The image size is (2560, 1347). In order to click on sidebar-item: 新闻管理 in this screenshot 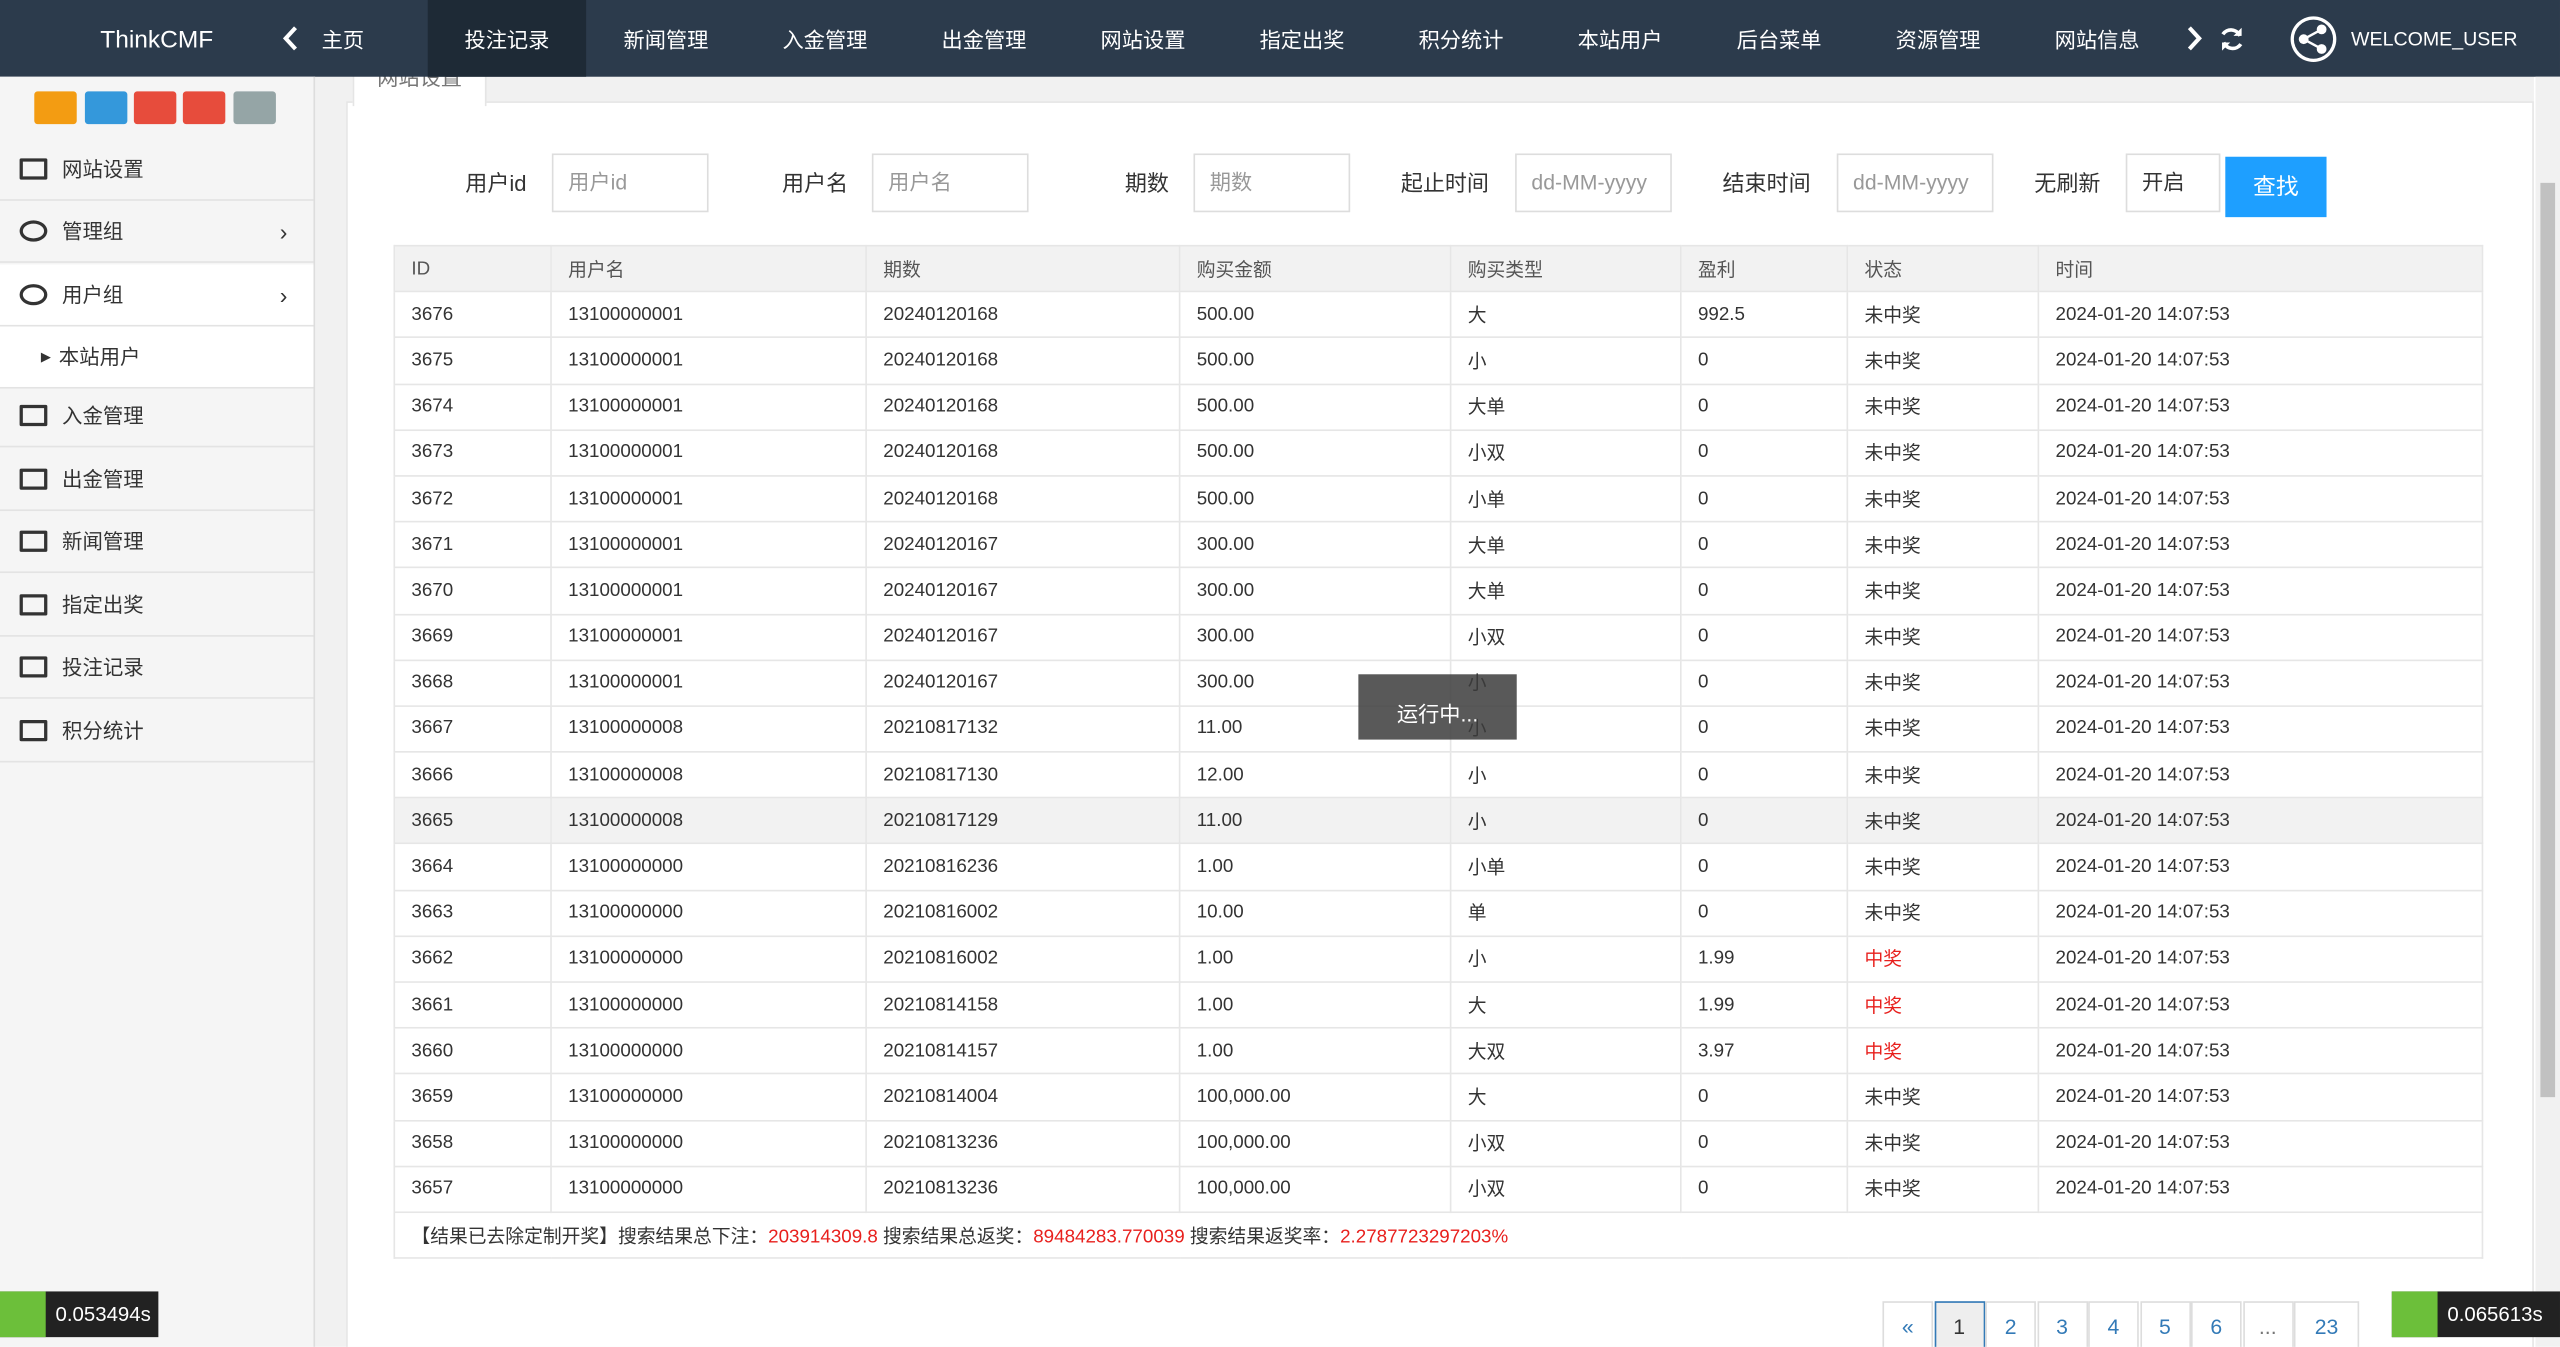, I will do `click(157, 542)`.